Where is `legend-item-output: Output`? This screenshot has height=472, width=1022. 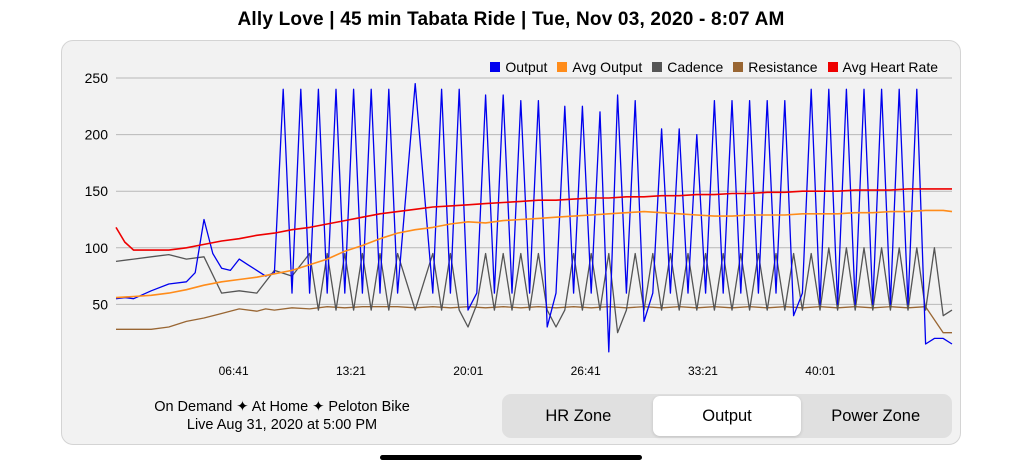 legend-item-output: Output is located at coordinates (518, 67).